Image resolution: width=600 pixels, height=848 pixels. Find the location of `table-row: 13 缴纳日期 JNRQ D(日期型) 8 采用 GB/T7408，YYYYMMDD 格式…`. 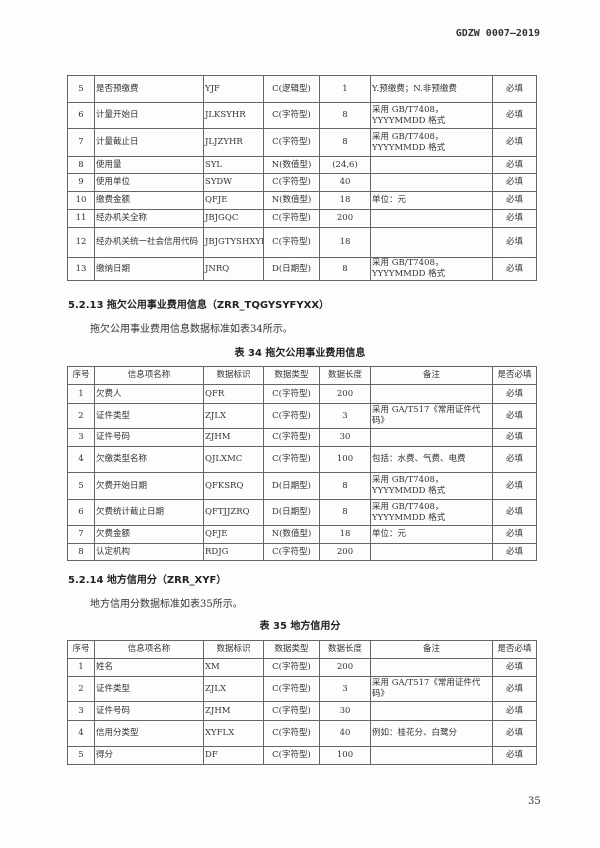

table-row: 13 缴纳日期 JNRQ D(日期型) 8 采用 GB/T7408，YYYYMMDD 格式… is located at coordinates (302, 269).